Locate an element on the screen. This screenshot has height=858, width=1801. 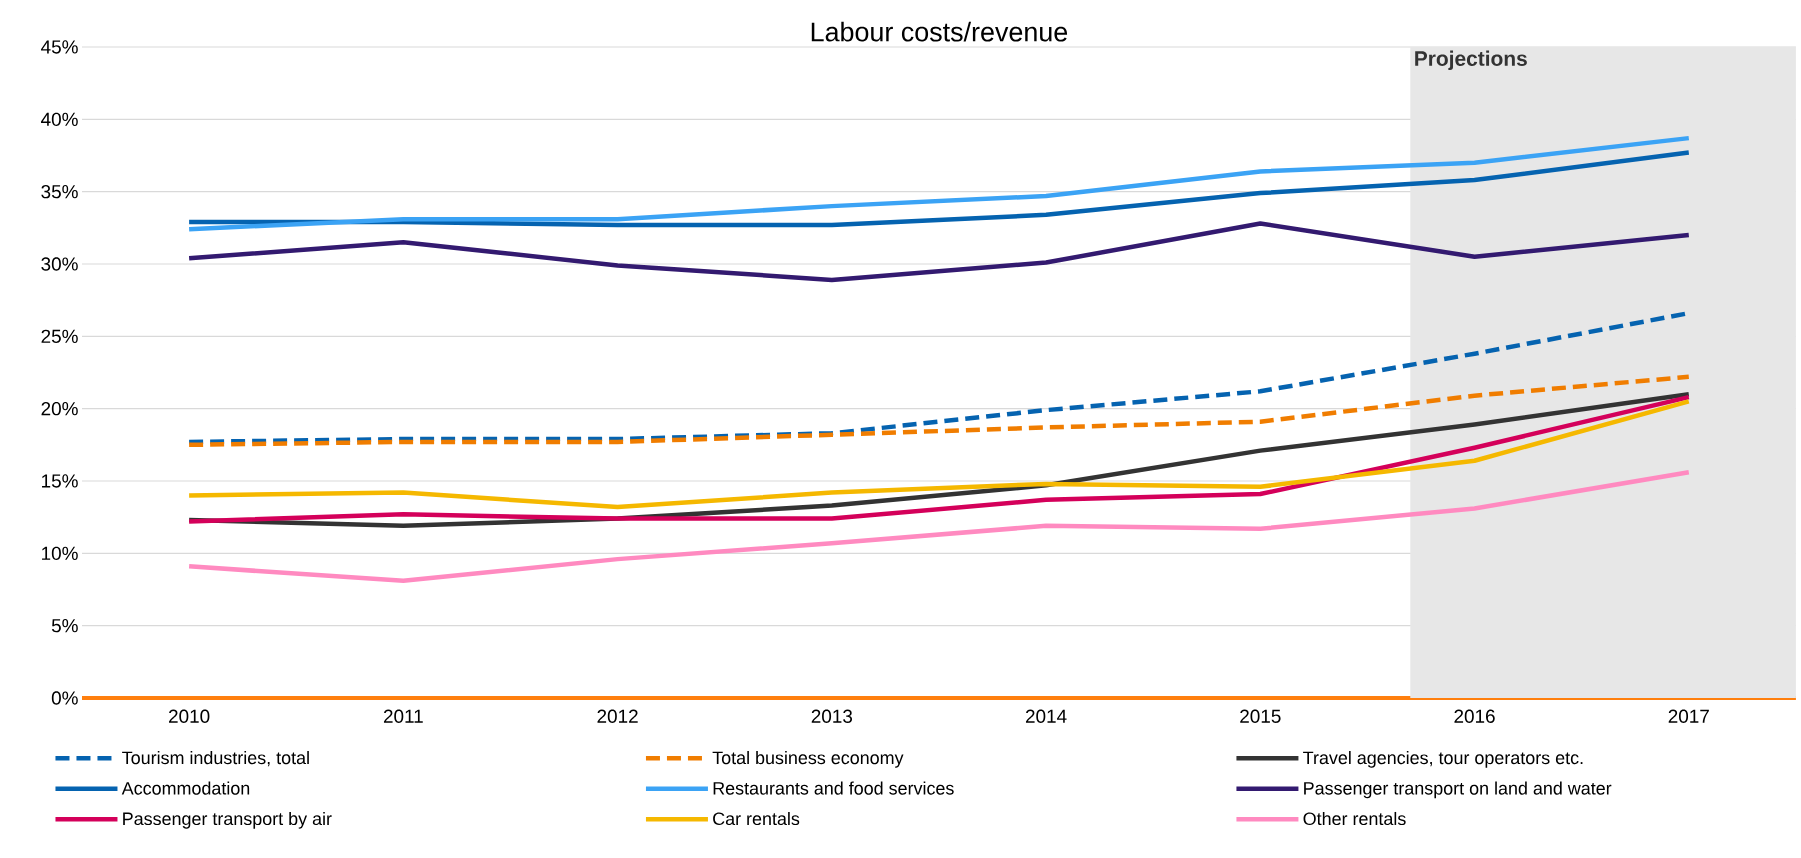
legend-label: Restaurants and food services is located at coordinates (833, 788).